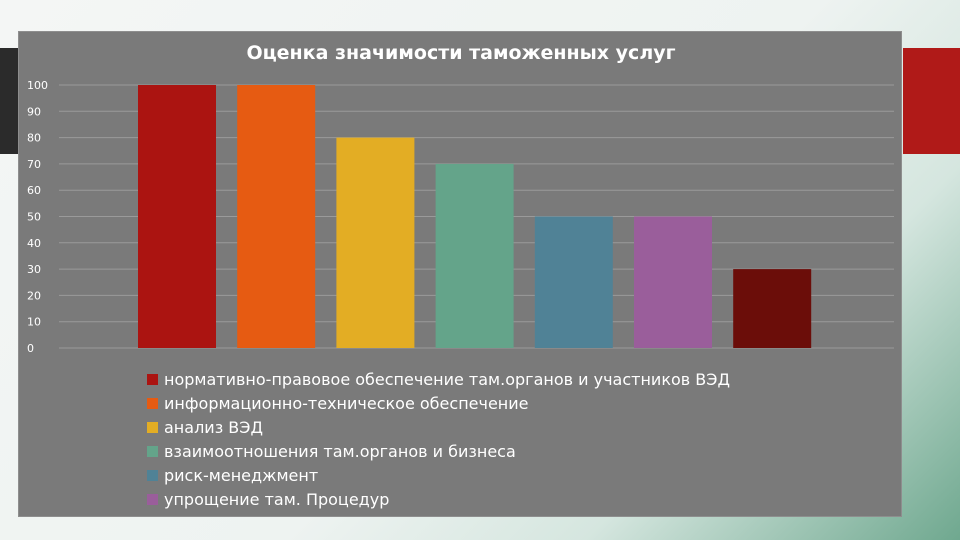  I want to click on y-tick-label: 70, so click(34, 164).